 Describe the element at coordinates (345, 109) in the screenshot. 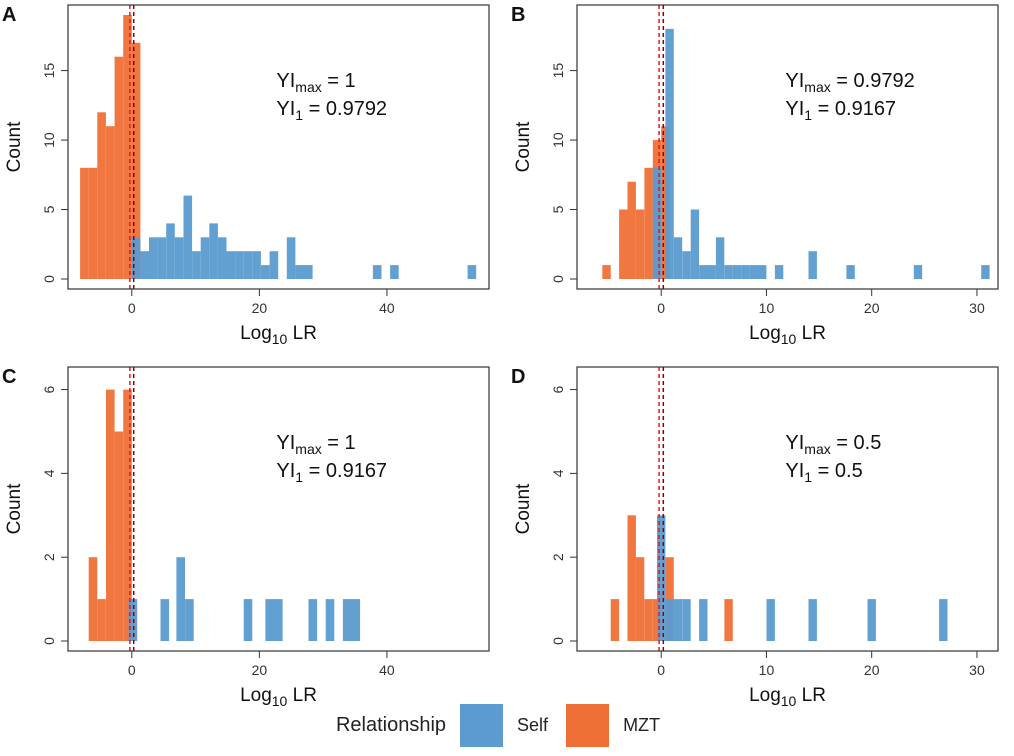

I see `annotation-yi-1-value: = 0.9792` at that location.